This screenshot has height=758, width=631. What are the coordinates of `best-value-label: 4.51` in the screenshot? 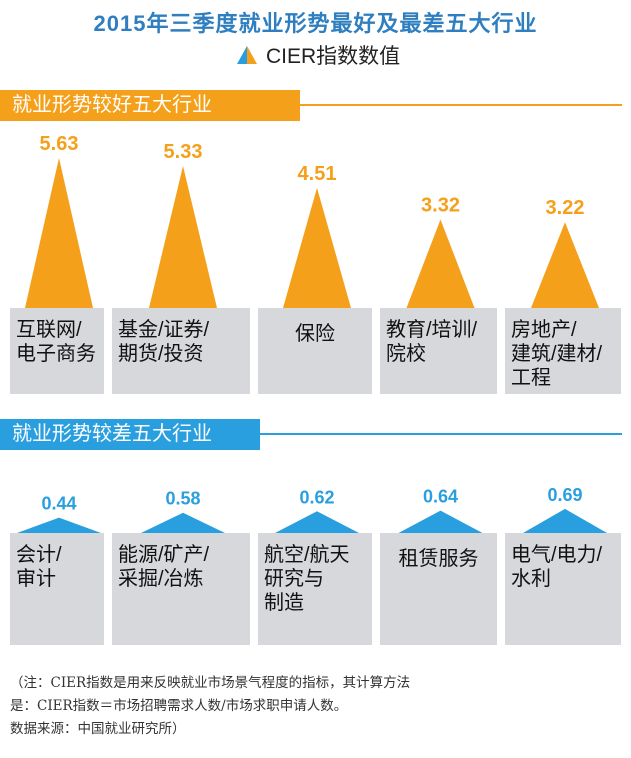 It's located at (317, 174).